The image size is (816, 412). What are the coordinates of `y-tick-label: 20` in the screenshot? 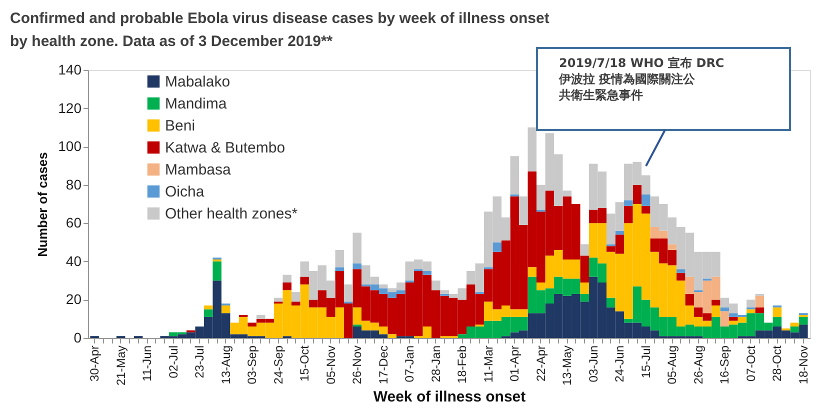 It's located at (74, 299).